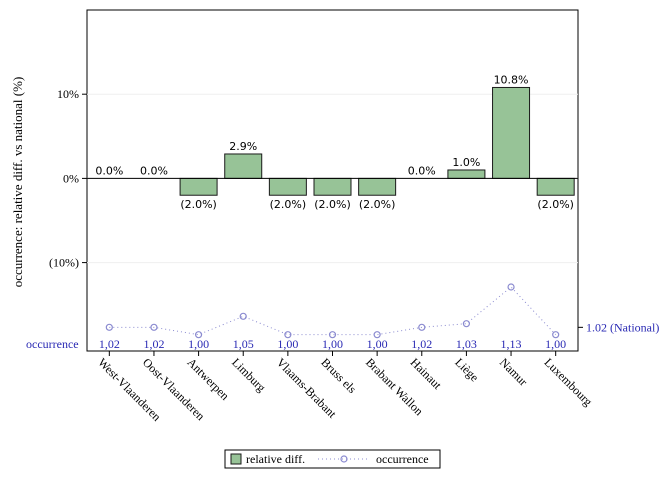 The height and width of the screenshot is (480, 672). I want to click on legend: relative diff. occurrence, so click(332, 459).